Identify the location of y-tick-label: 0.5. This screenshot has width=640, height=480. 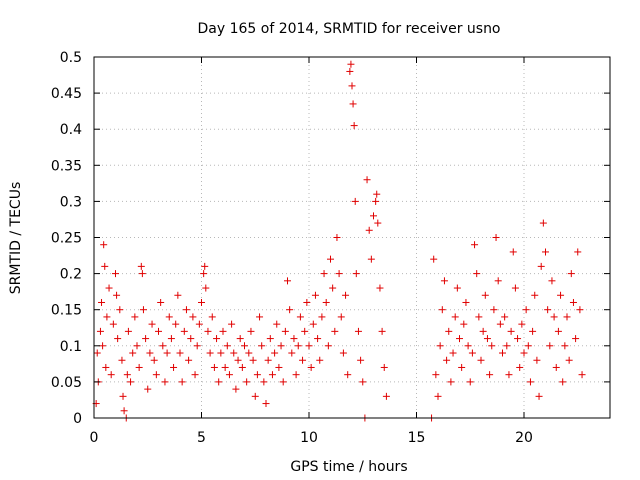
(71, 58).